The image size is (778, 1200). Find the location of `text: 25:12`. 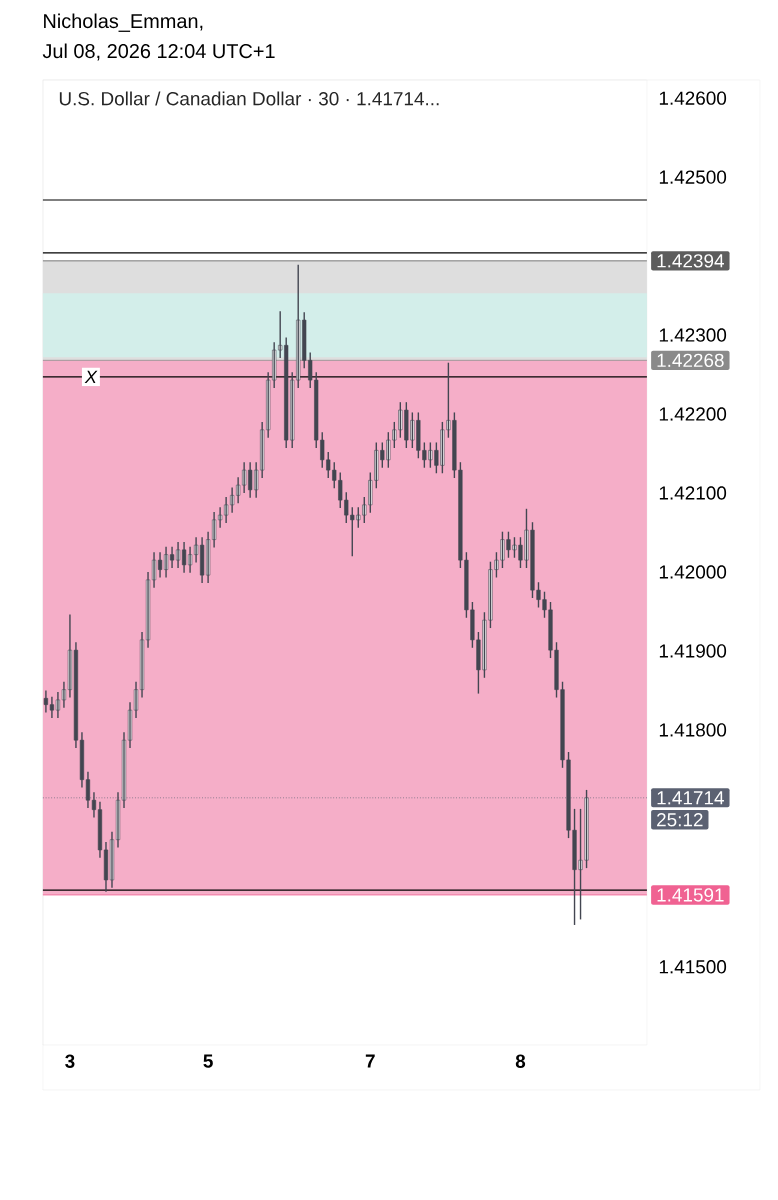

text: 25:12 is located at coordinates (680, 820).